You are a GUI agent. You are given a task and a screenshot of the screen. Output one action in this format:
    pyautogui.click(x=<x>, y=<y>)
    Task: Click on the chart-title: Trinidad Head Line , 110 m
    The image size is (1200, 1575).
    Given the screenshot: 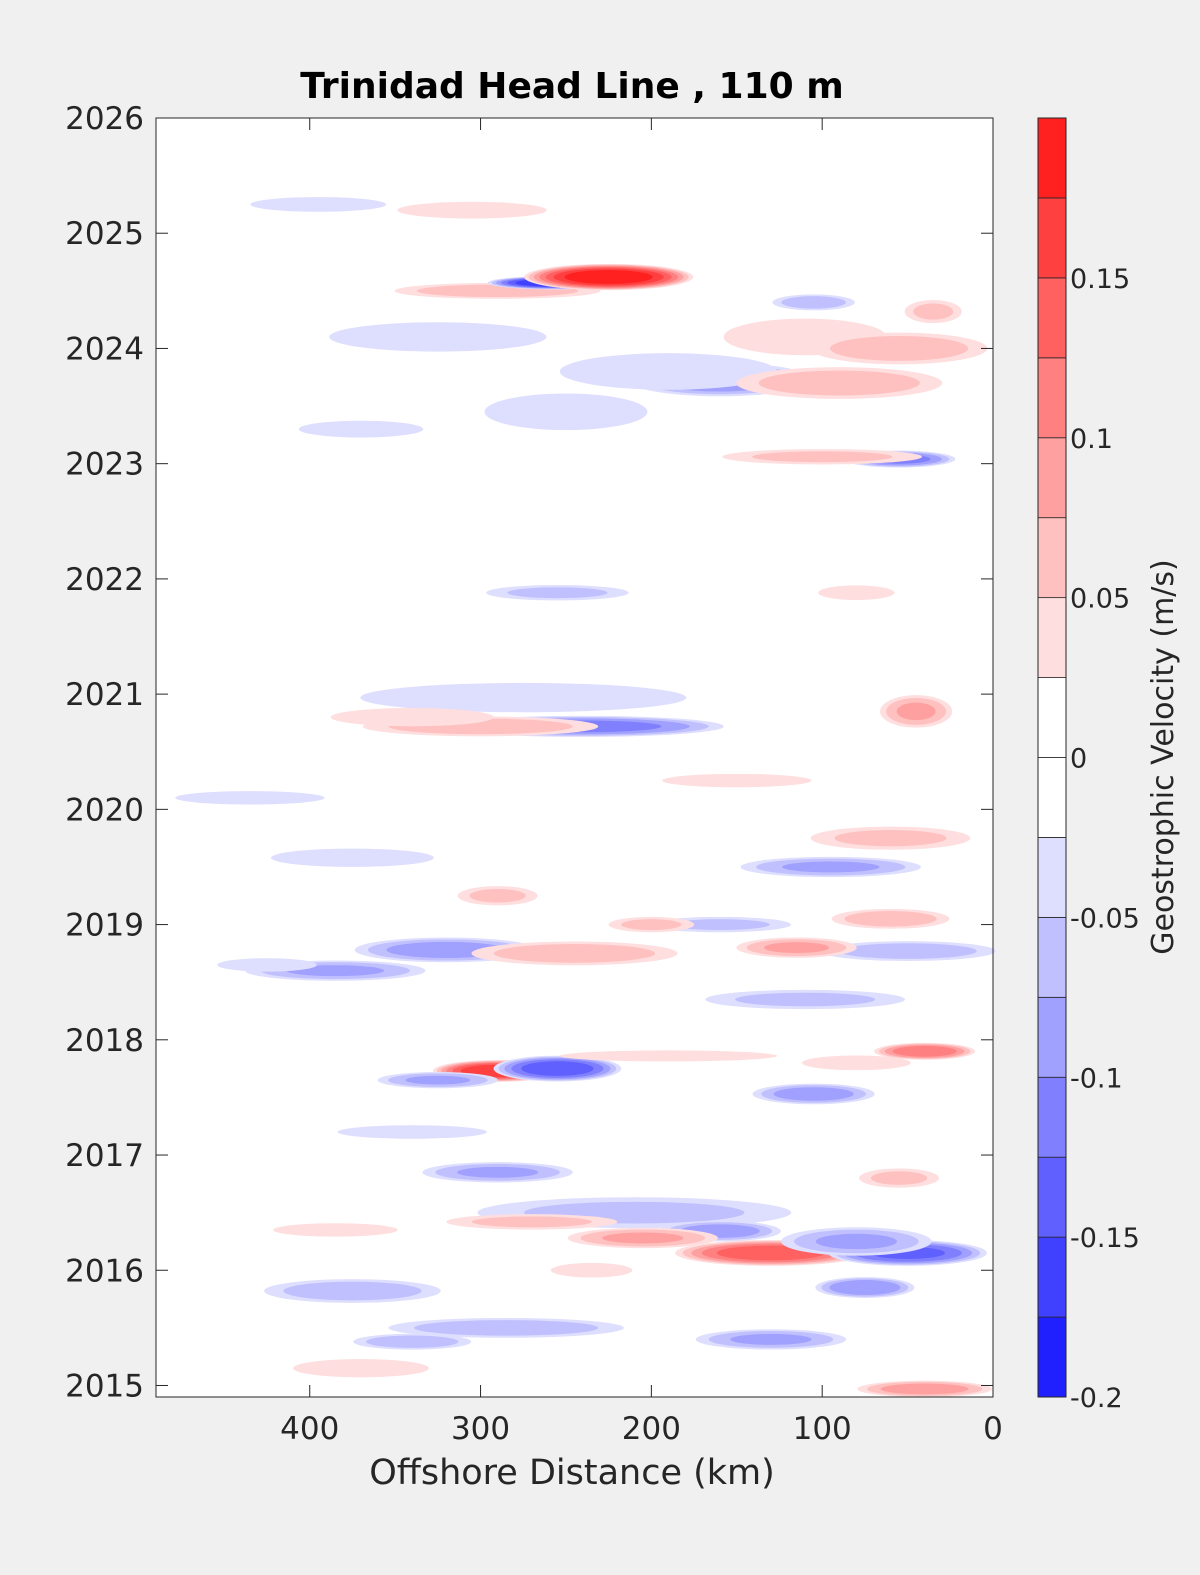 What is the action you would take?
    pyautogui.click(x=571, y=86)
    